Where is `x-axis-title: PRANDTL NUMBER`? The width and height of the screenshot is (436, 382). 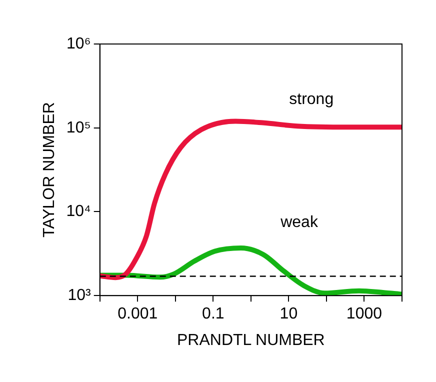 x-axis-title: PRANDTL NUMBER is located at coordinates (251, 340).